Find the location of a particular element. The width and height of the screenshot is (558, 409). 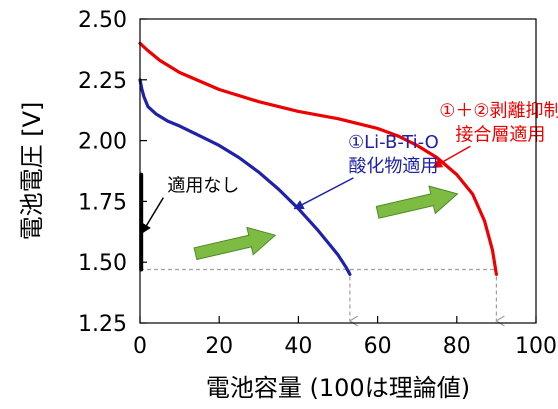

x-tick-label: 80 is located at coordinates (457, 346).